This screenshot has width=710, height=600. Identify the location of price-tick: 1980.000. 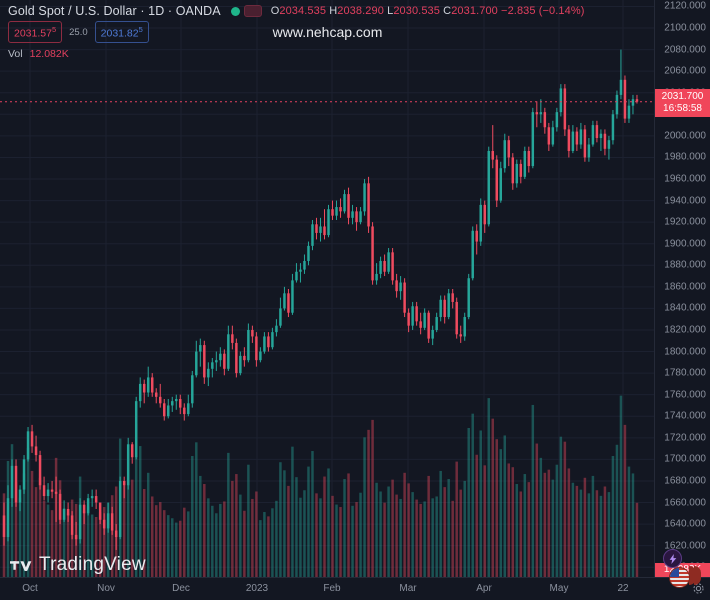
(685, 157).